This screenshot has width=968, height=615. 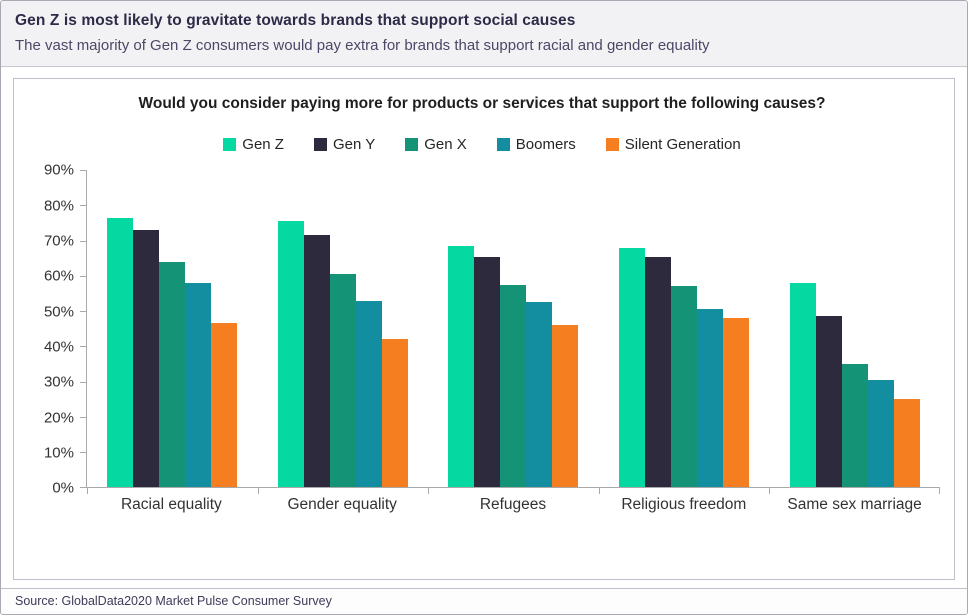 I want to click on bar-group-racial-equality, so click(x=172, y=329).